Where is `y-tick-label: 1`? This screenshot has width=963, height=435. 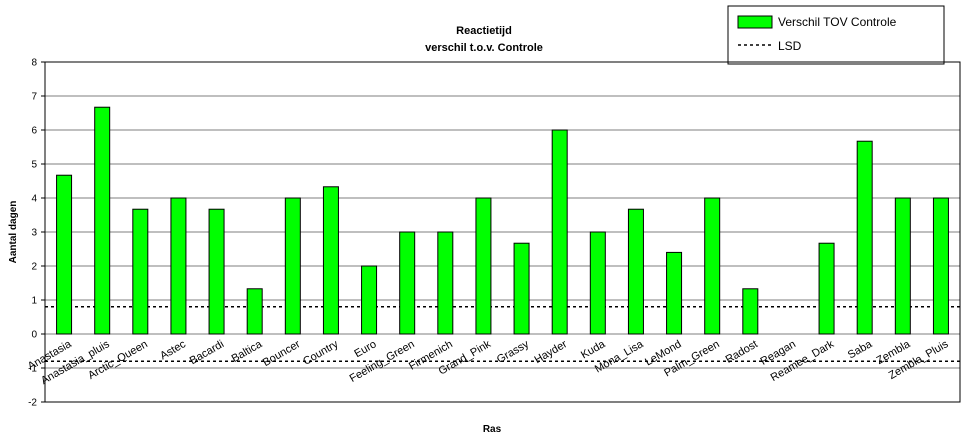
y-tick-label: 1 is located at coordinates (34, 301).